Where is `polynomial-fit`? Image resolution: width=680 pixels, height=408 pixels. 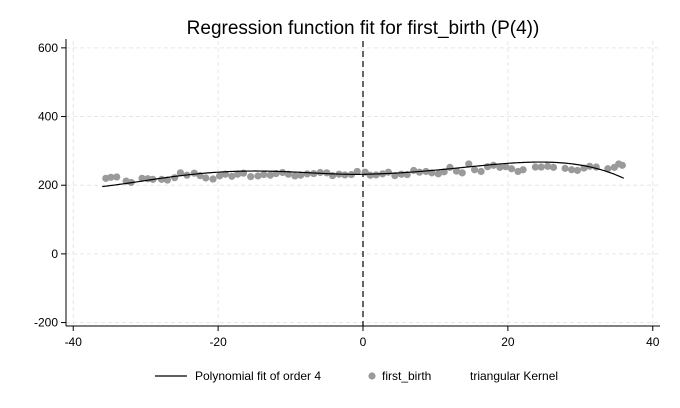
polynomial-fit is located at coordinates (363, 174).